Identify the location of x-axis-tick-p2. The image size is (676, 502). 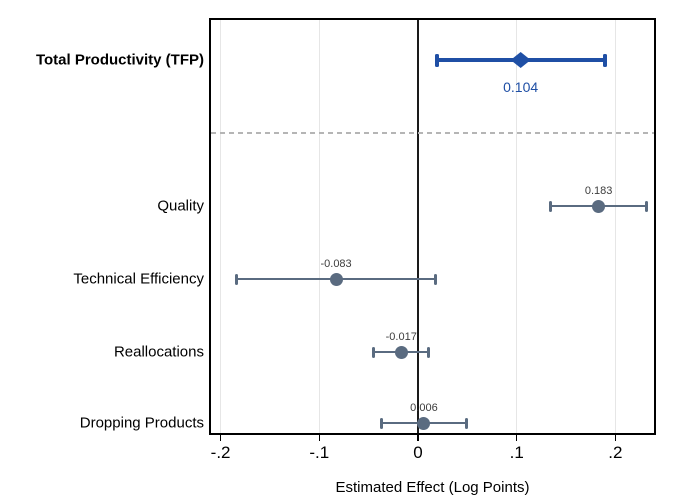
(615, 437).